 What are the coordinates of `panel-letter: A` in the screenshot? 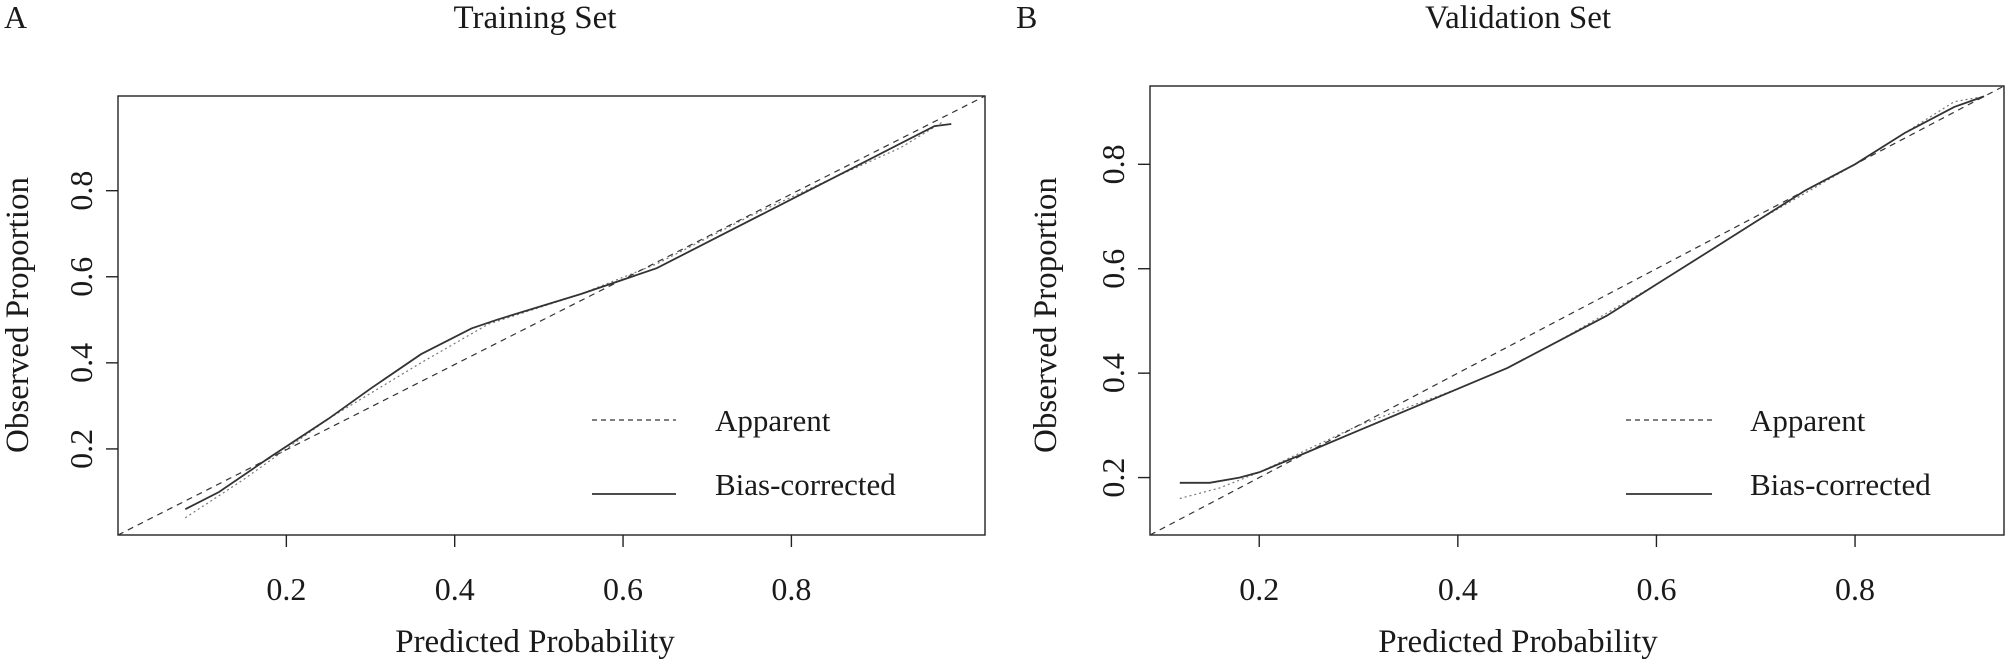 It's located at (15, 17).